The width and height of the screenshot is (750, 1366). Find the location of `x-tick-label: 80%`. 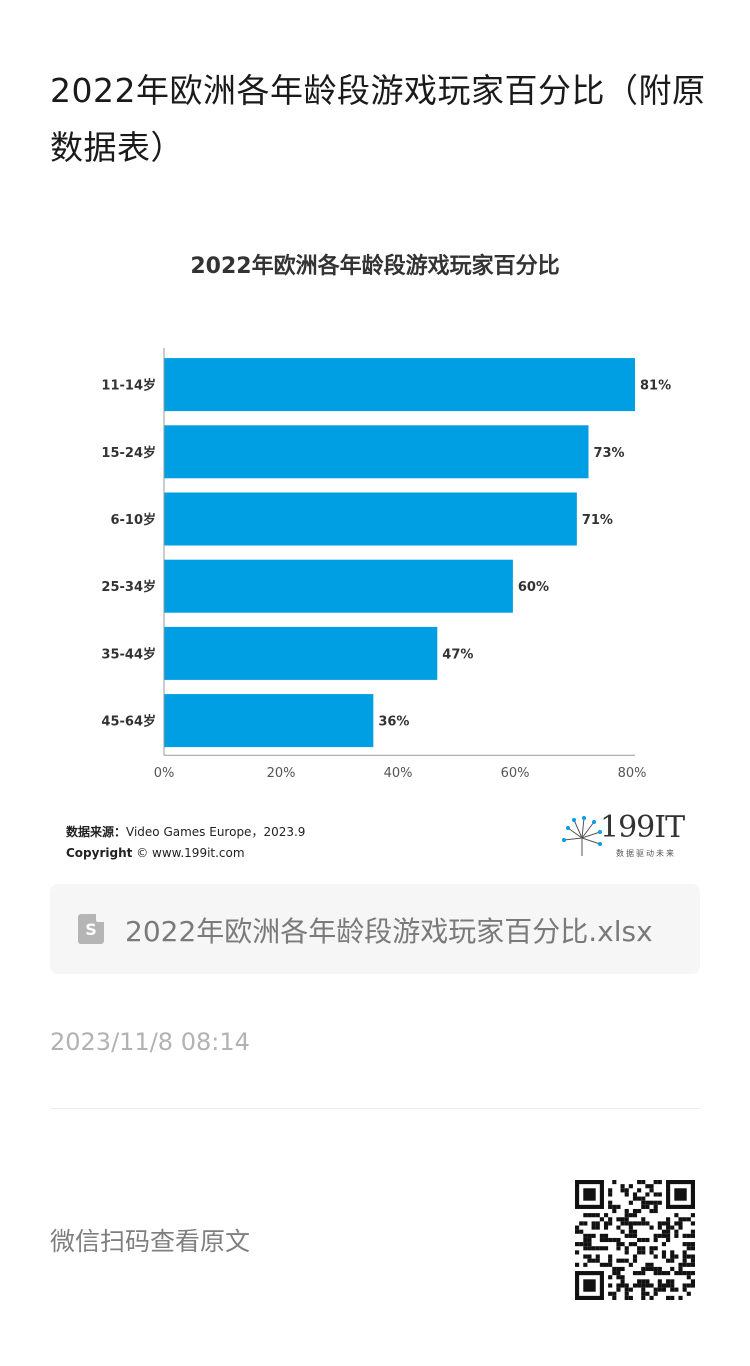

x-tick-label: 80% is located at coordinates (632, 773).